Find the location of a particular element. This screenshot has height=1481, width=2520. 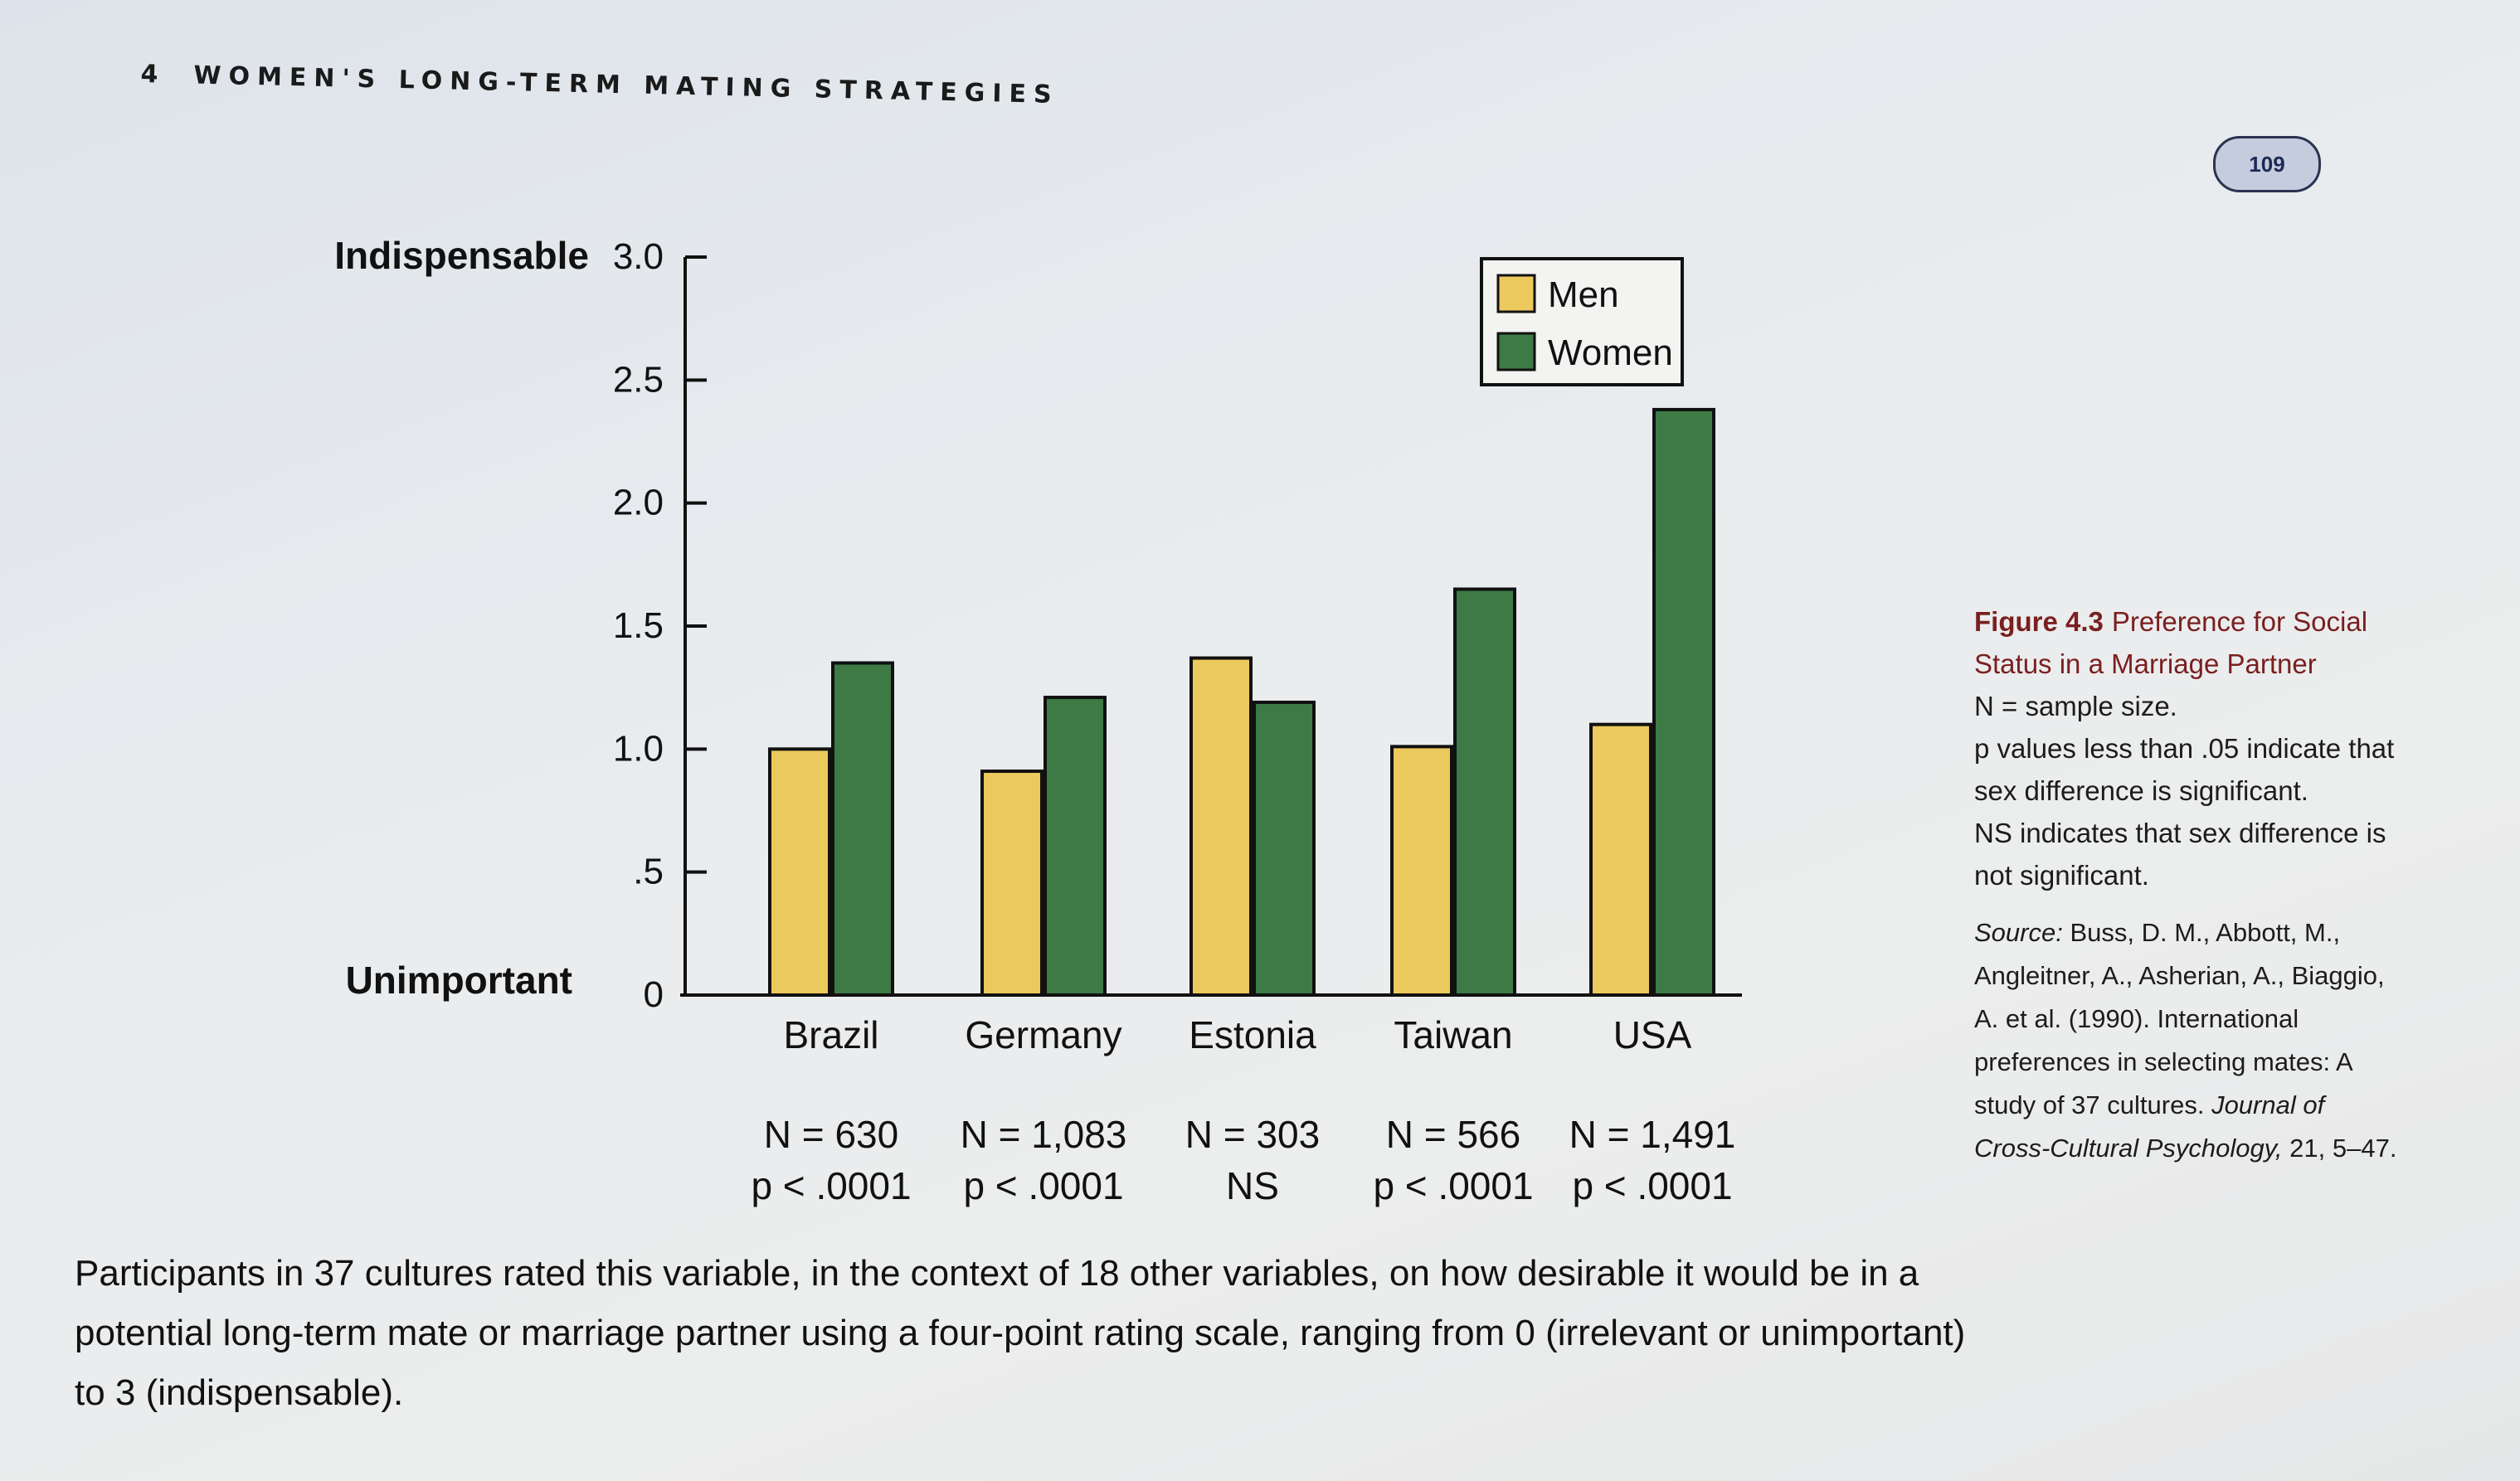

x-category-label: Taiwan is located at coordinates (1453, 1034).